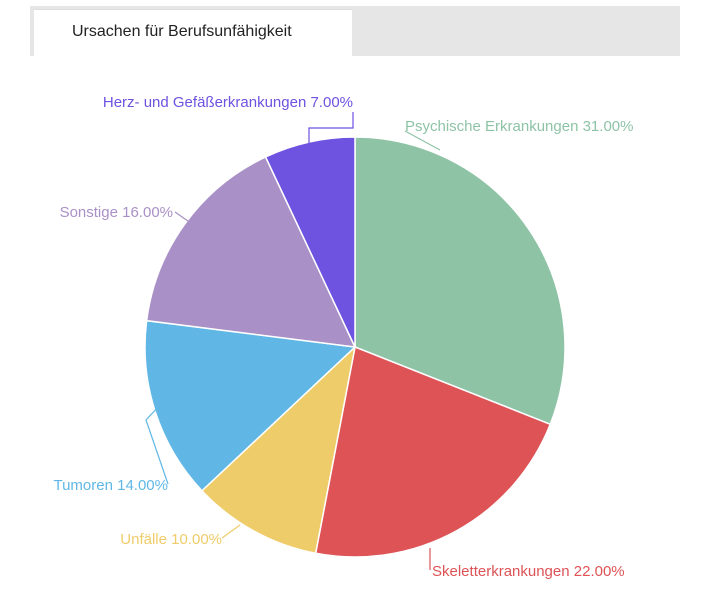  What do you see at coordinates (193, 32) in the screenshot?
I see `tab-ursachen: Ursachen für Berufsunfähigkeit` at bounding box center [193, 32].